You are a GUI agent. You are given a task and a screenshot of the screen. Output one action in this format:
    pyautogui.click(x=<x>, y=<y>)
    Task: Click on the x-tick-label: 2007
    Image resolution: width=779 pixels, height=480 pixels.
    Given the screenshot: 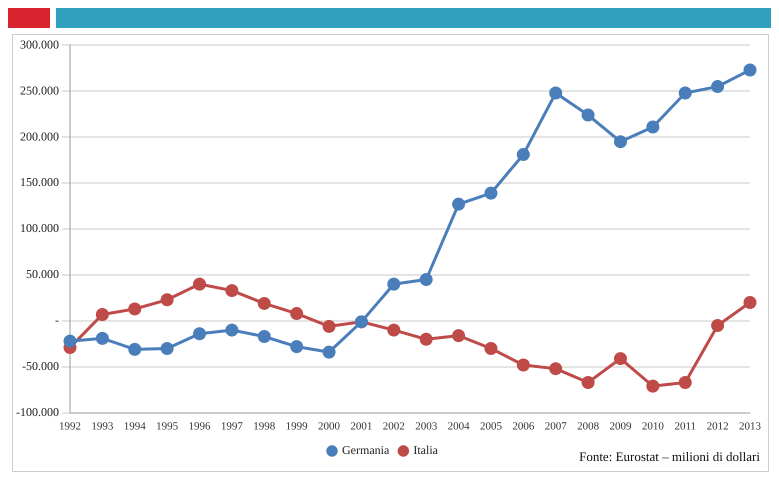 What is the action you would take?
    pyautogui.click(x=556, y=426)
    